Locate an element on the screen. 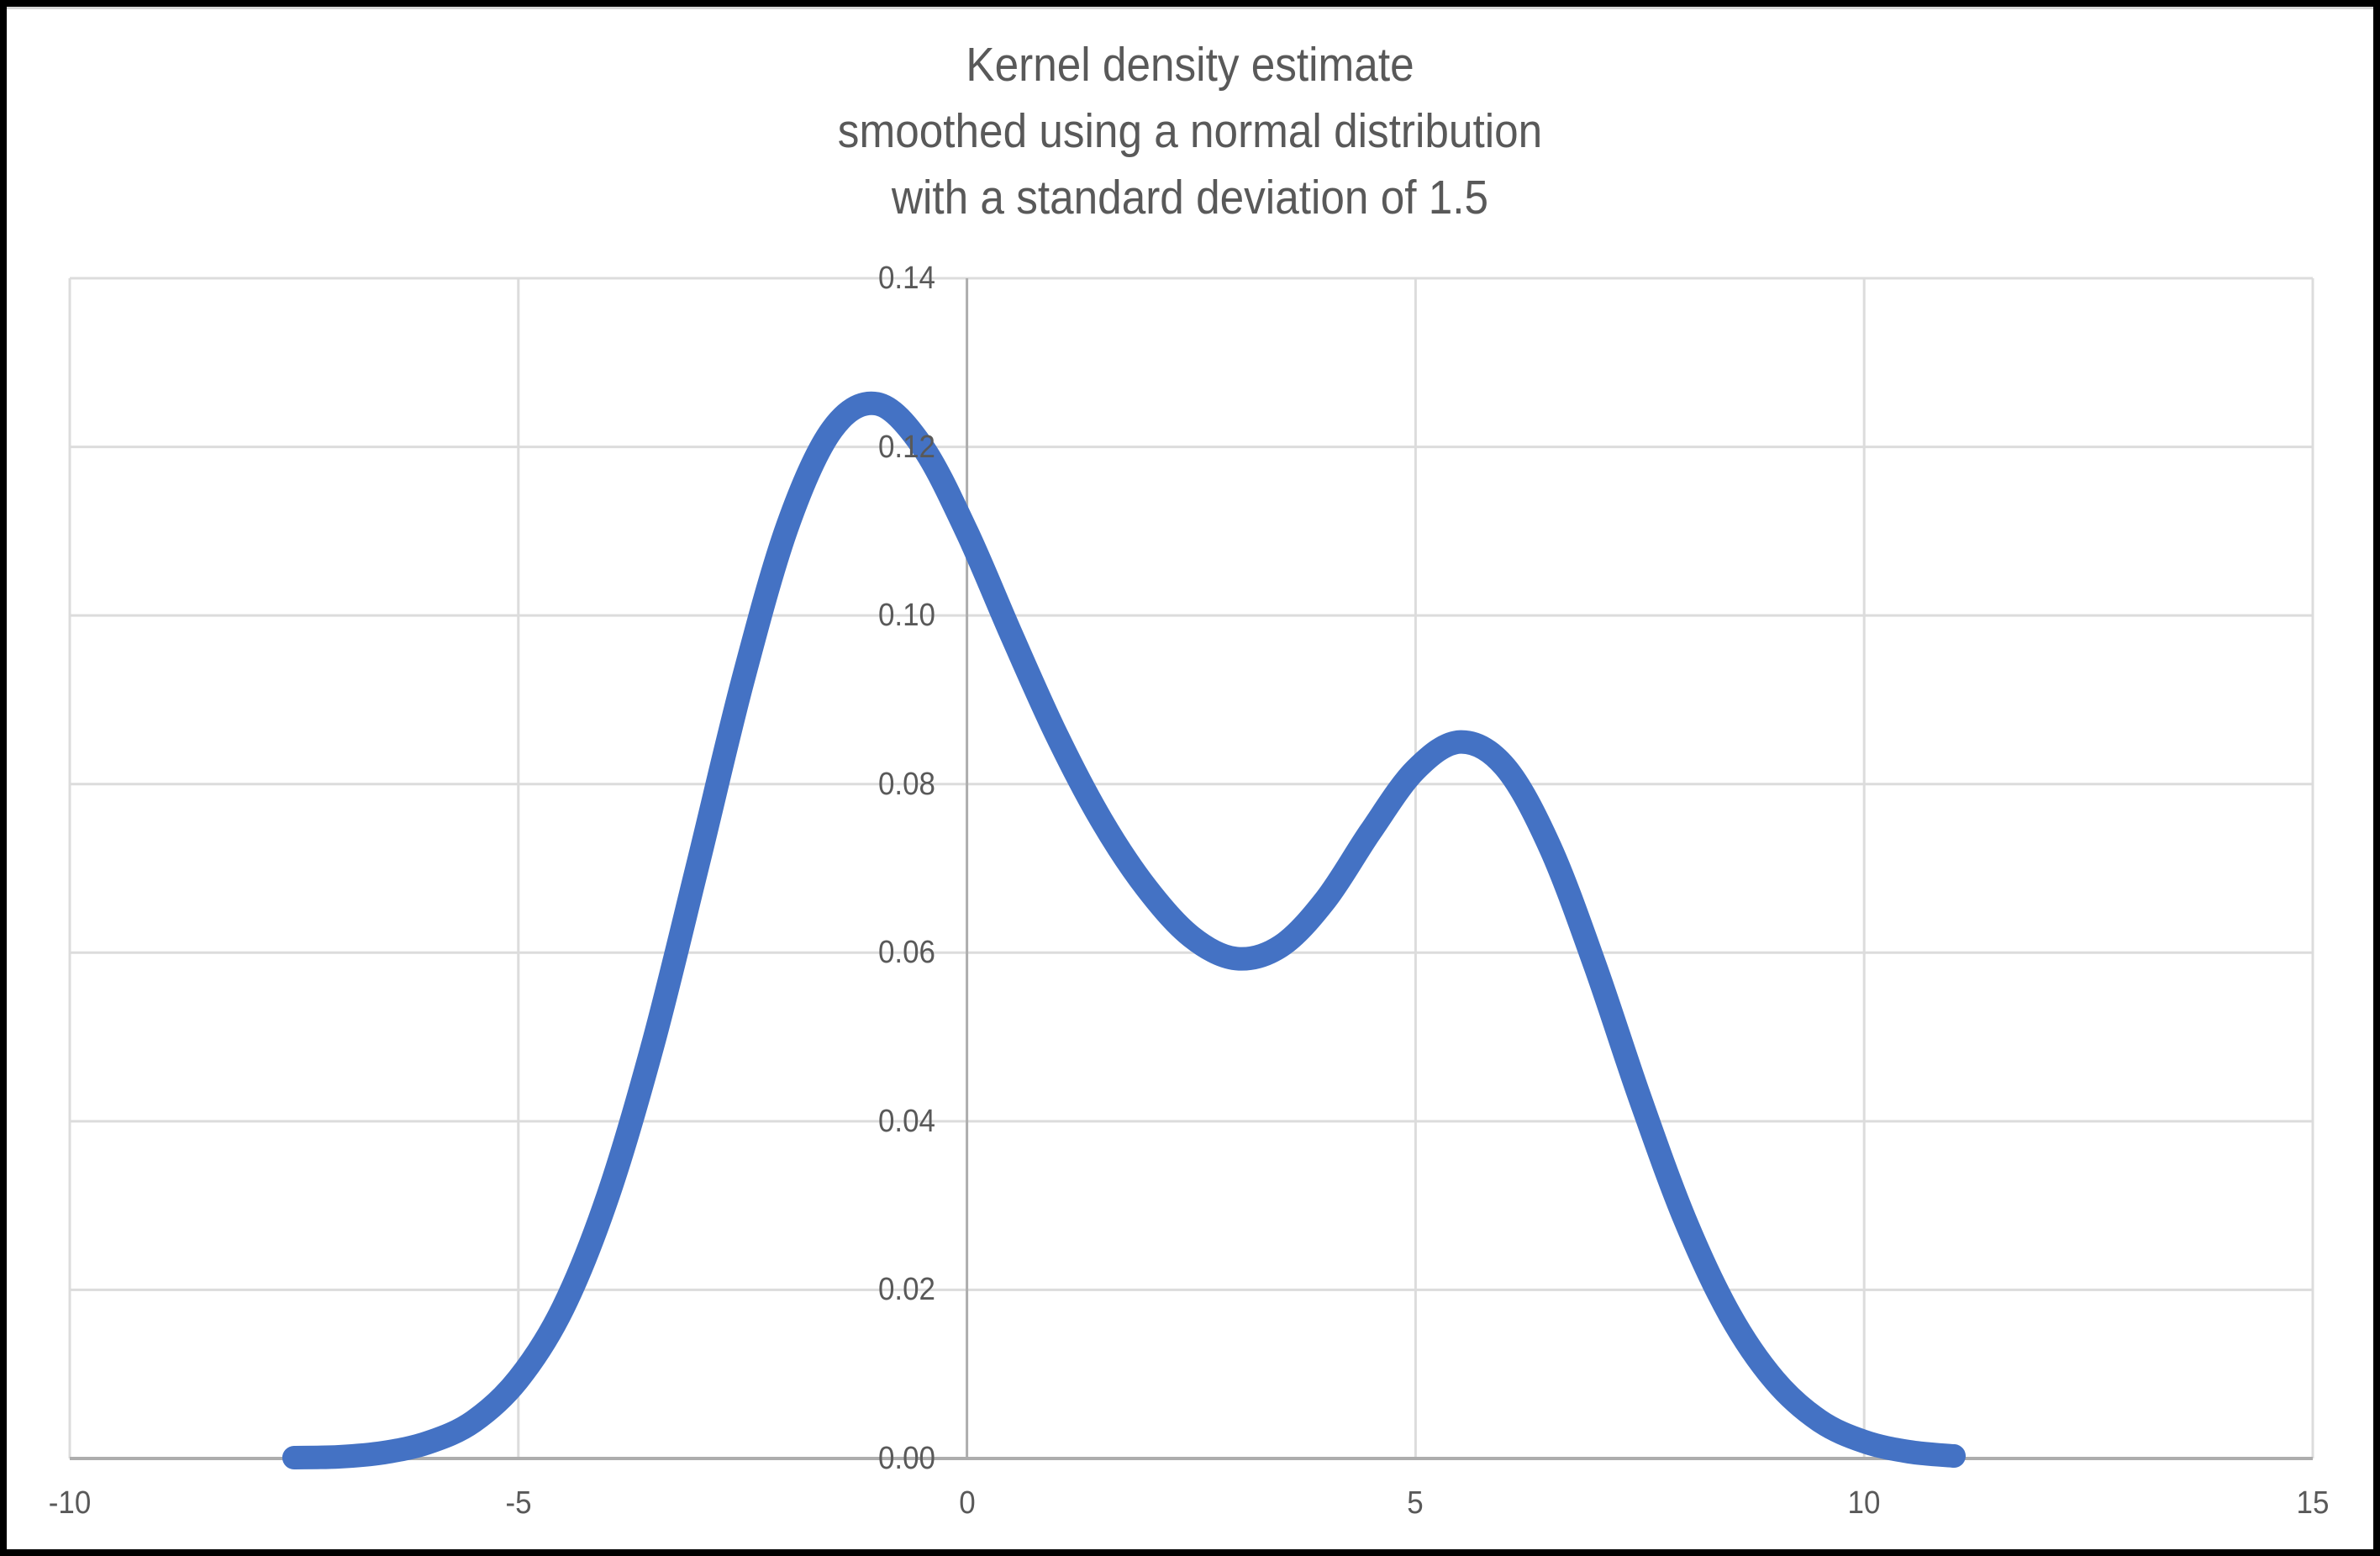 The image size is (2380, 1556). x-tick-label-15: 15 is located at coordinates (2313, 1503).